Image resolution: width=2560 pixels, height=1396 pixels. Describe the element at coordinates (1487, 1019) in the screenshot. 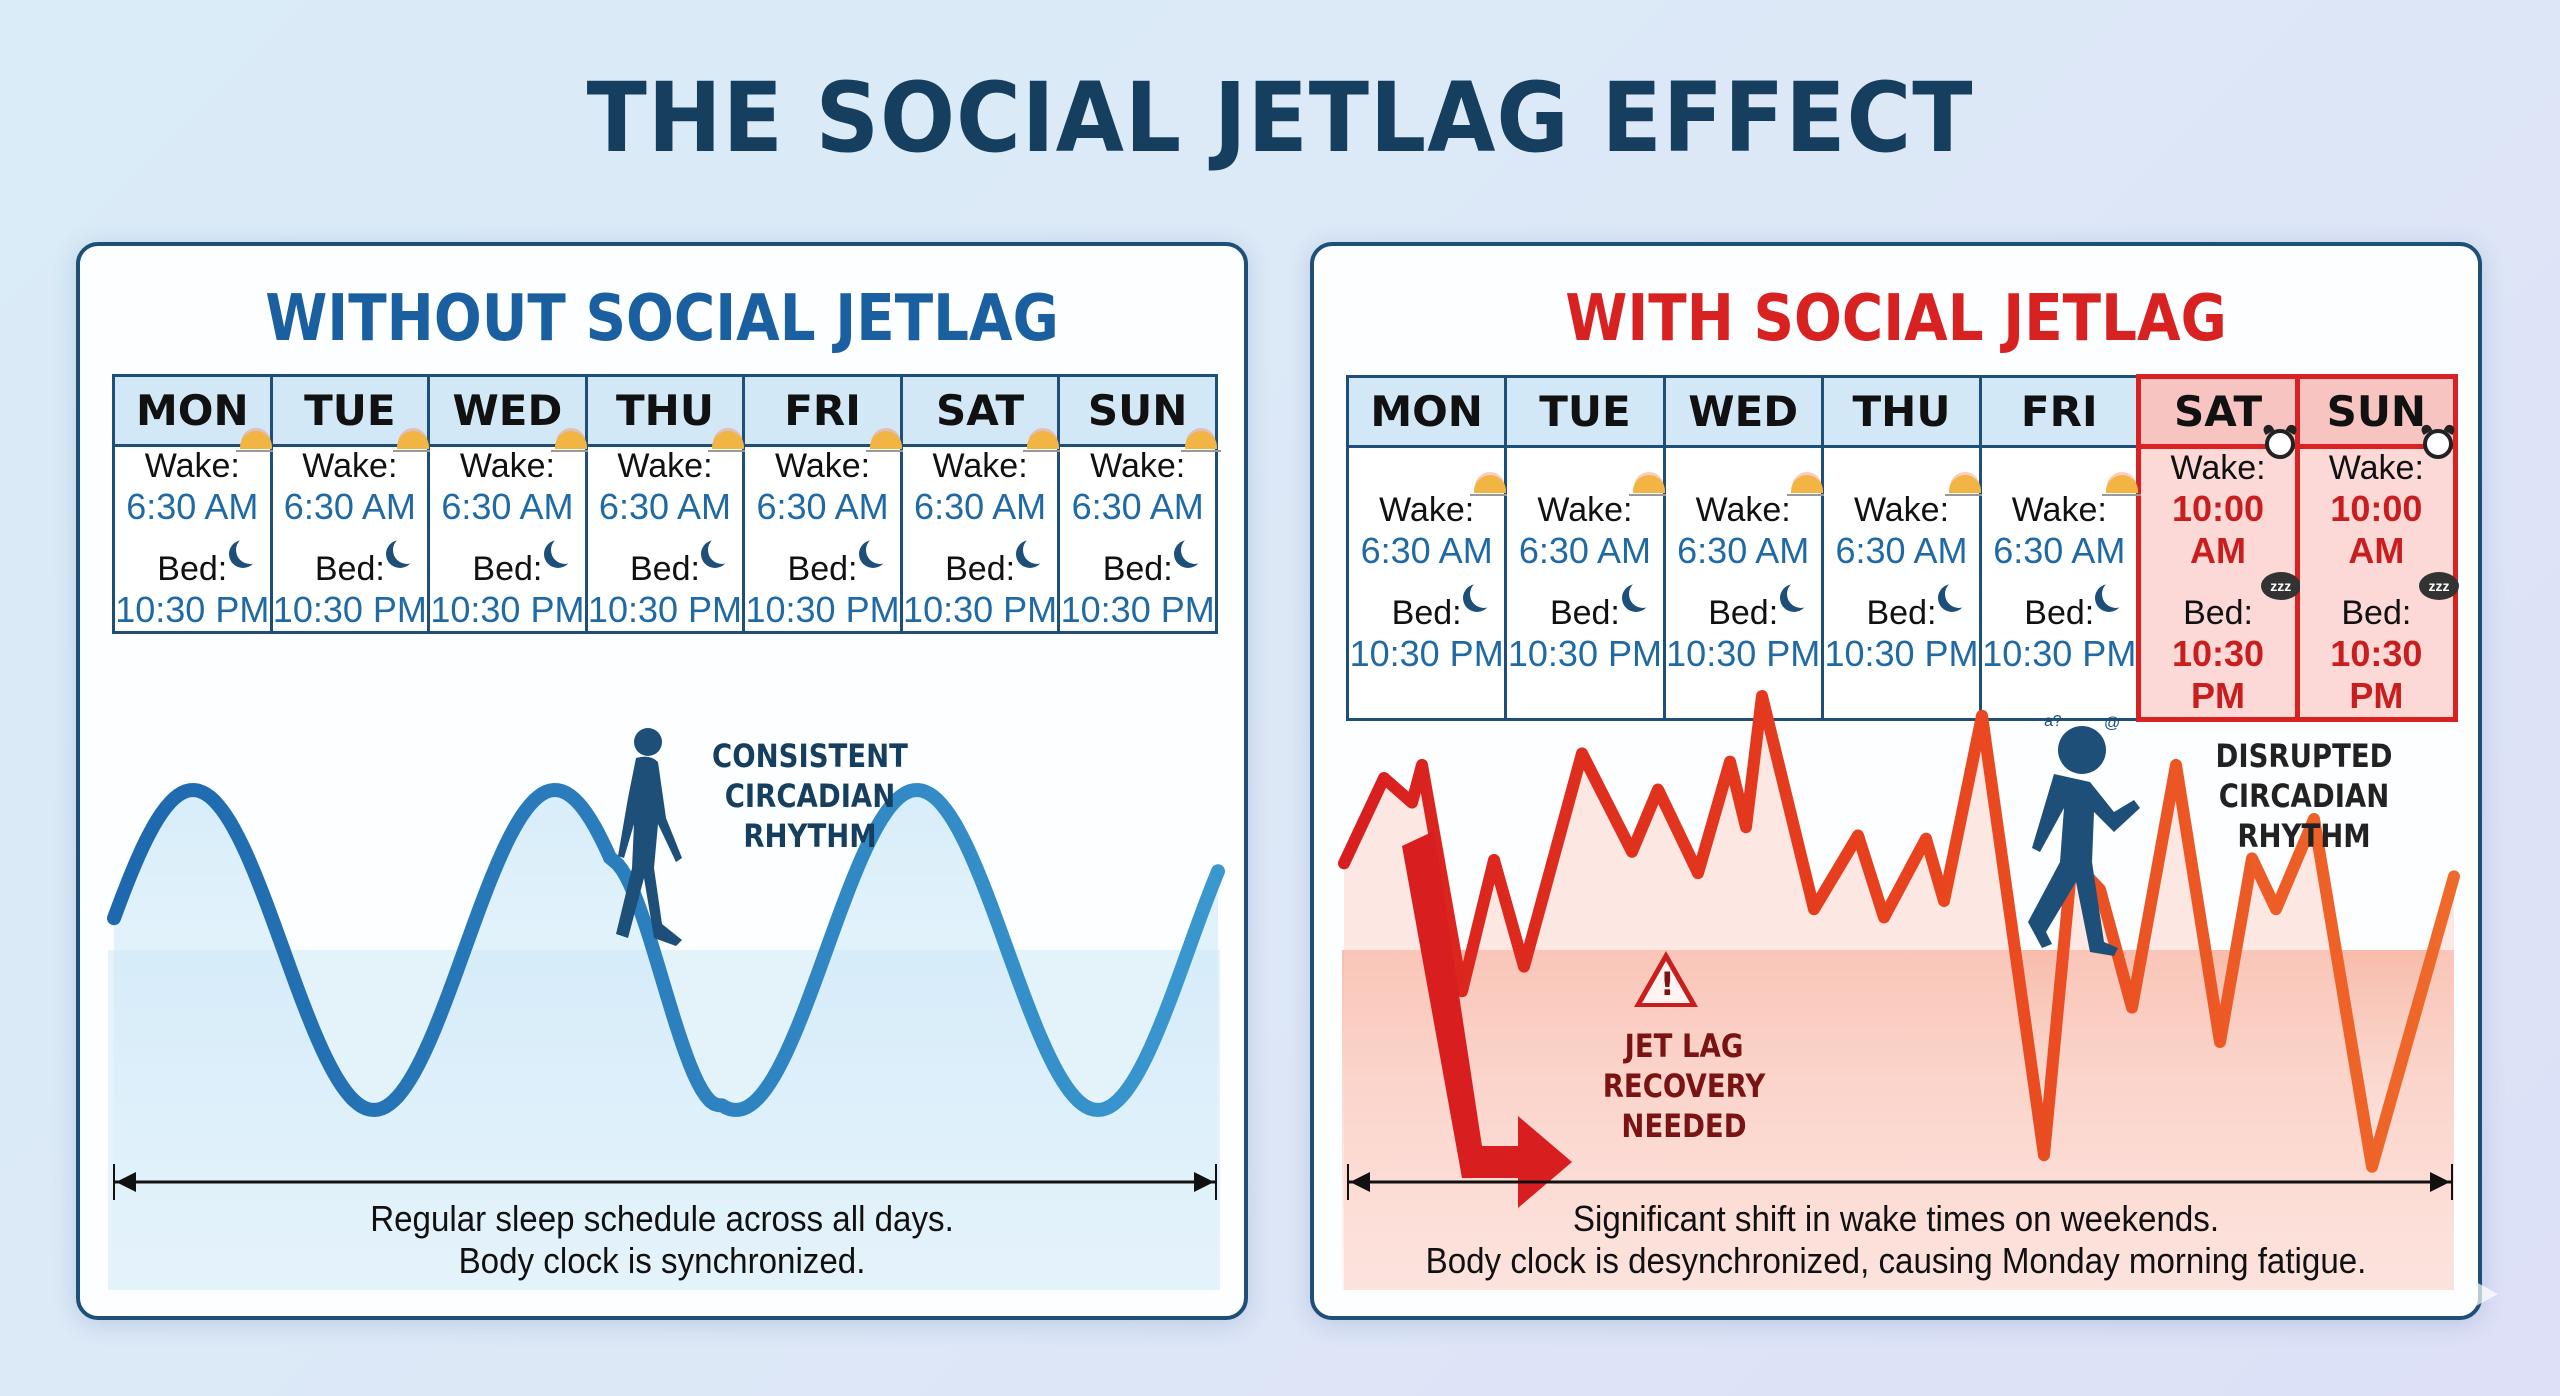

I see `recovery-arrow` at that location.